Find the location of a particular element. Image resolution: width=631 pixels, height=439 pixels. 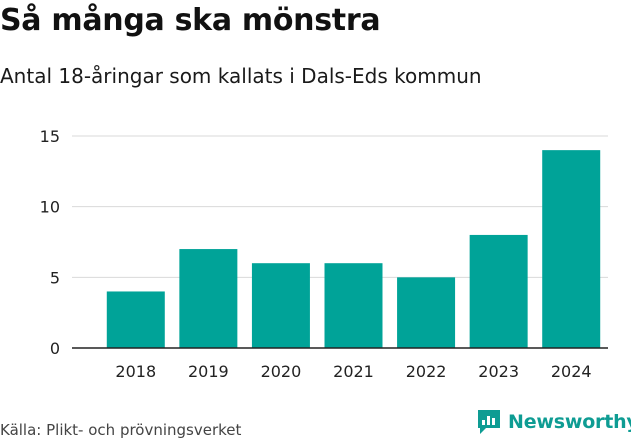

x-tick-label: 2023 is located at coordinates (498, 371).